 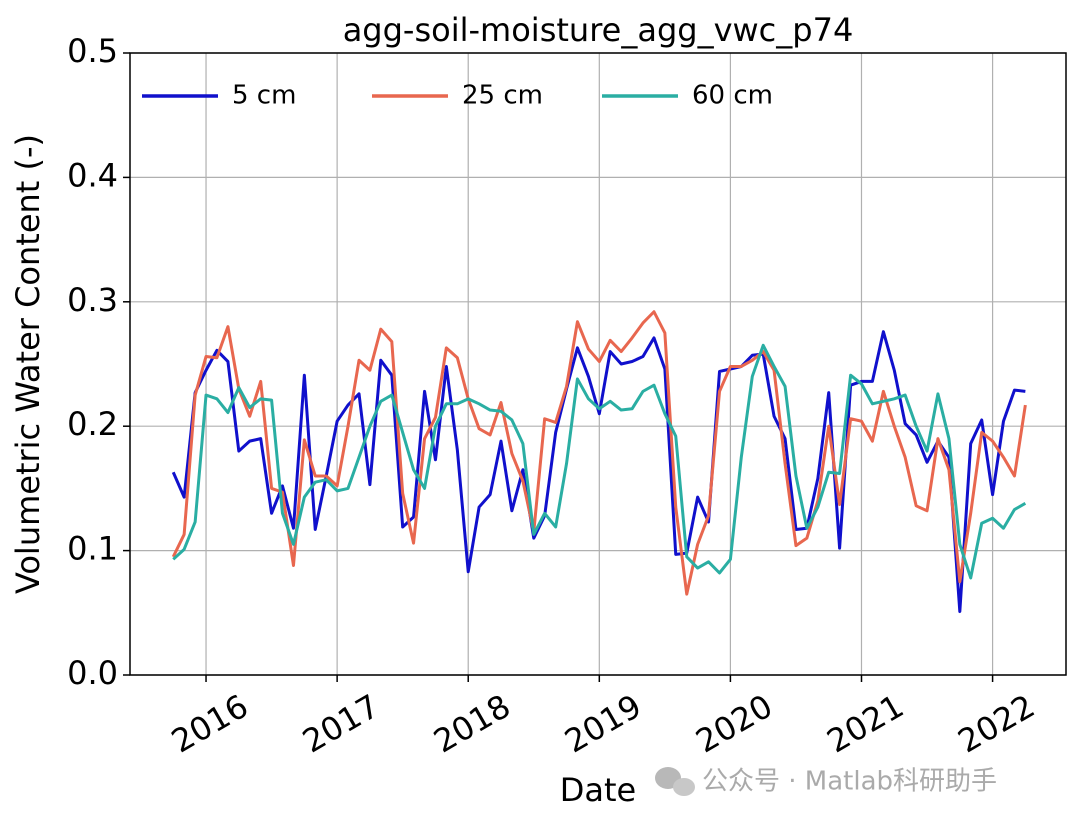 I want to click on y-tick-label: 0.5, so click(x=92, y=51).